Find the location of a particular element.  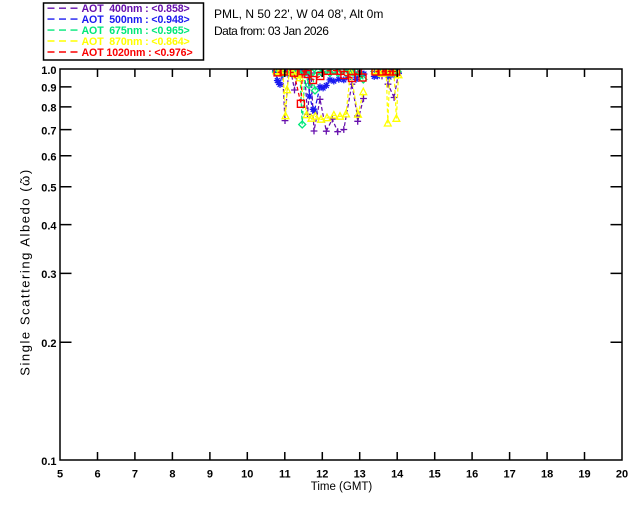

svg-text: AOT 870nm : <0.864> is located at coordinates (136, 42).